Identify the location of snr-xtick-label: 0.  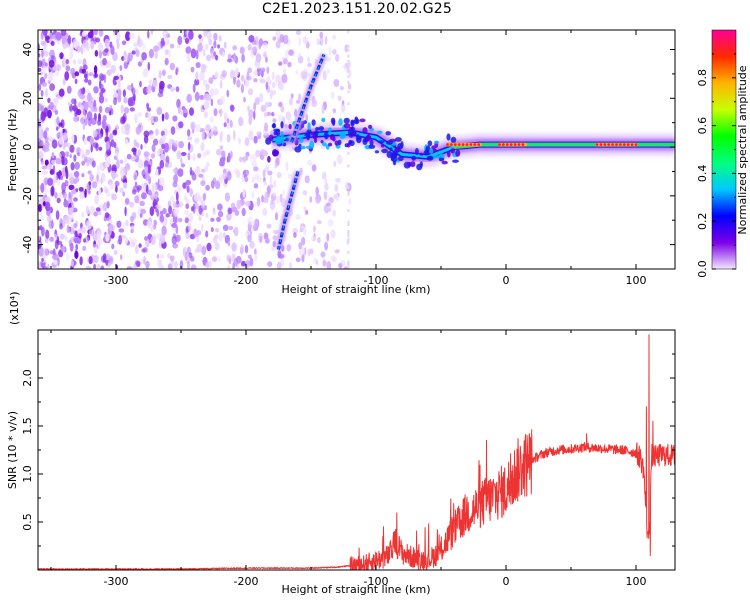
(506, 581).